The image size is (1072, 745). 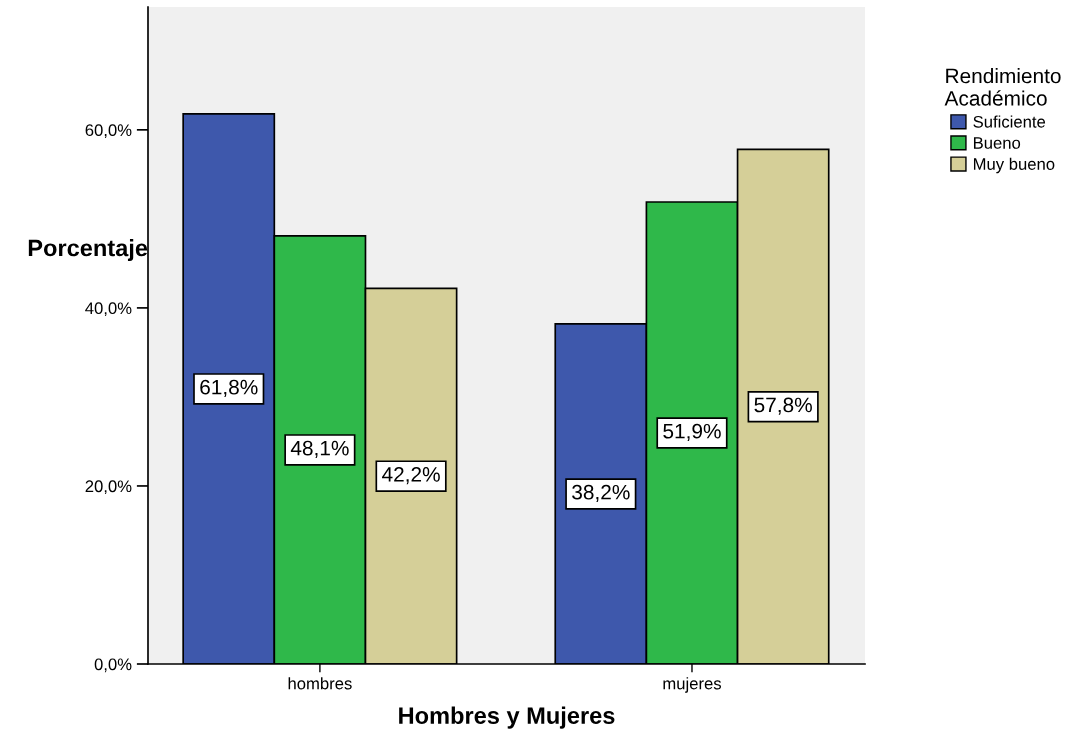 What do you see at coordinates (108, 487) in the screenshot?
I see `y-tick-label: 20,0%` at bounding box center [108, 487].